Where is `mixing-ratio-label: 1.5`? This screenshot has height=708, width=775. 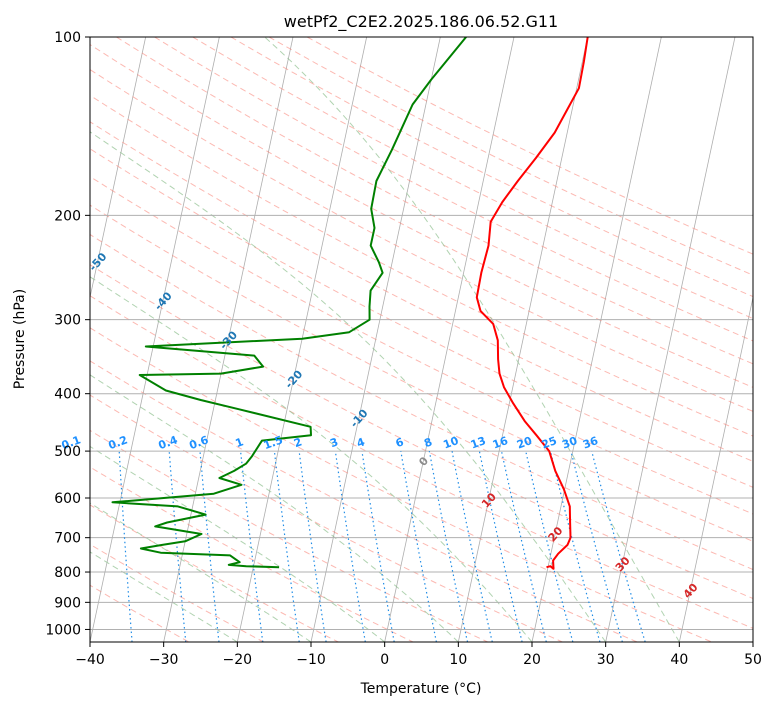
mixing-ratio-label: 1.5 is located at coordinates (273, 442).